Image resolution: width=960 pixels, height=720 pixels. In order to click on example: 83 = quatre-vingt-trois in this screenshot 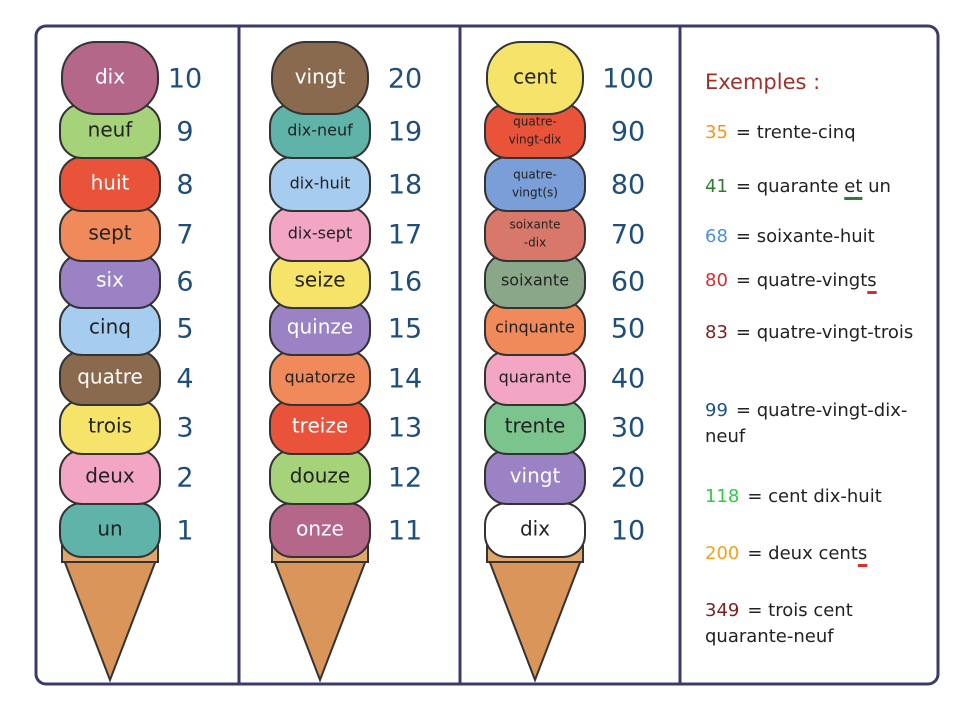, I will do `click(812, 333)`.